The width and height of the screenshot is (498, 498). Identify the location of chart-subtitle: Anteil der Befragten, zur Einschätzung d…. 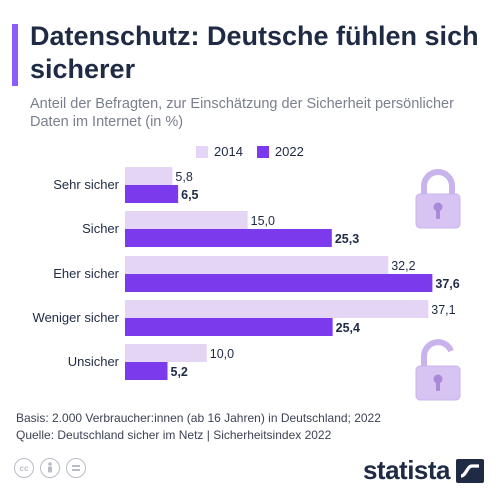
(242, 113).